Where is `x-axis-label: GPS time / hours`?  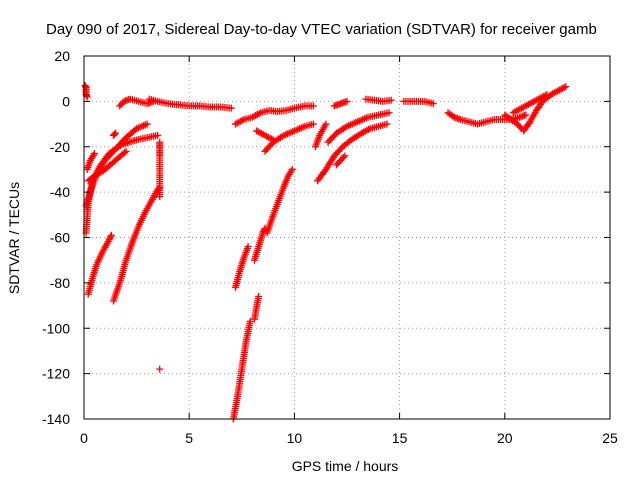
x-axis-label: GPS time / hours is located at coordinates (345, 466).